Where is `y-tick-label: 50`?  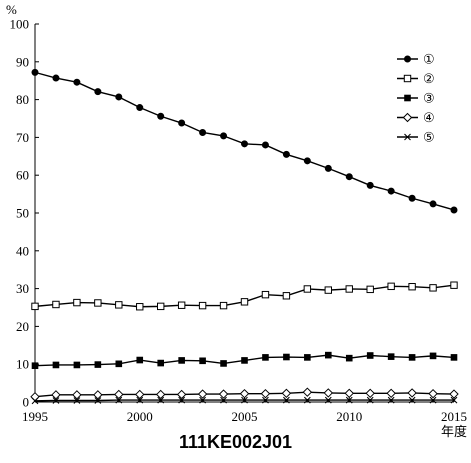
y-tick-label: 50 is located at coordinates (22, 213).